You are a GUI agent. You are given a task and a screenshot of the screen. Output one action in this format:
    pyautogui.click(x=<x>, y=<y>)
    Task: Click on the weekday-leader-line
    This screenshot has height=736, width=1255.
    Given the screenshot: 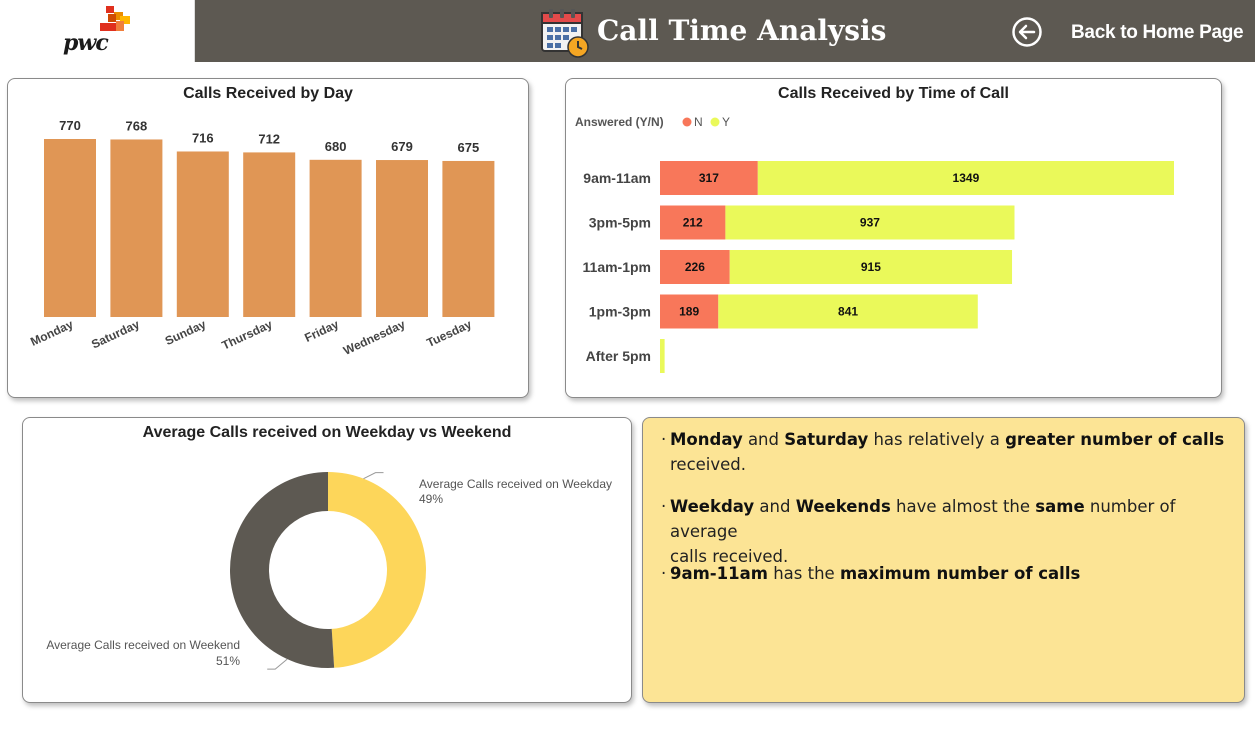 What is the action you would take?
    pyautogui.click(x=373, y=476)
    